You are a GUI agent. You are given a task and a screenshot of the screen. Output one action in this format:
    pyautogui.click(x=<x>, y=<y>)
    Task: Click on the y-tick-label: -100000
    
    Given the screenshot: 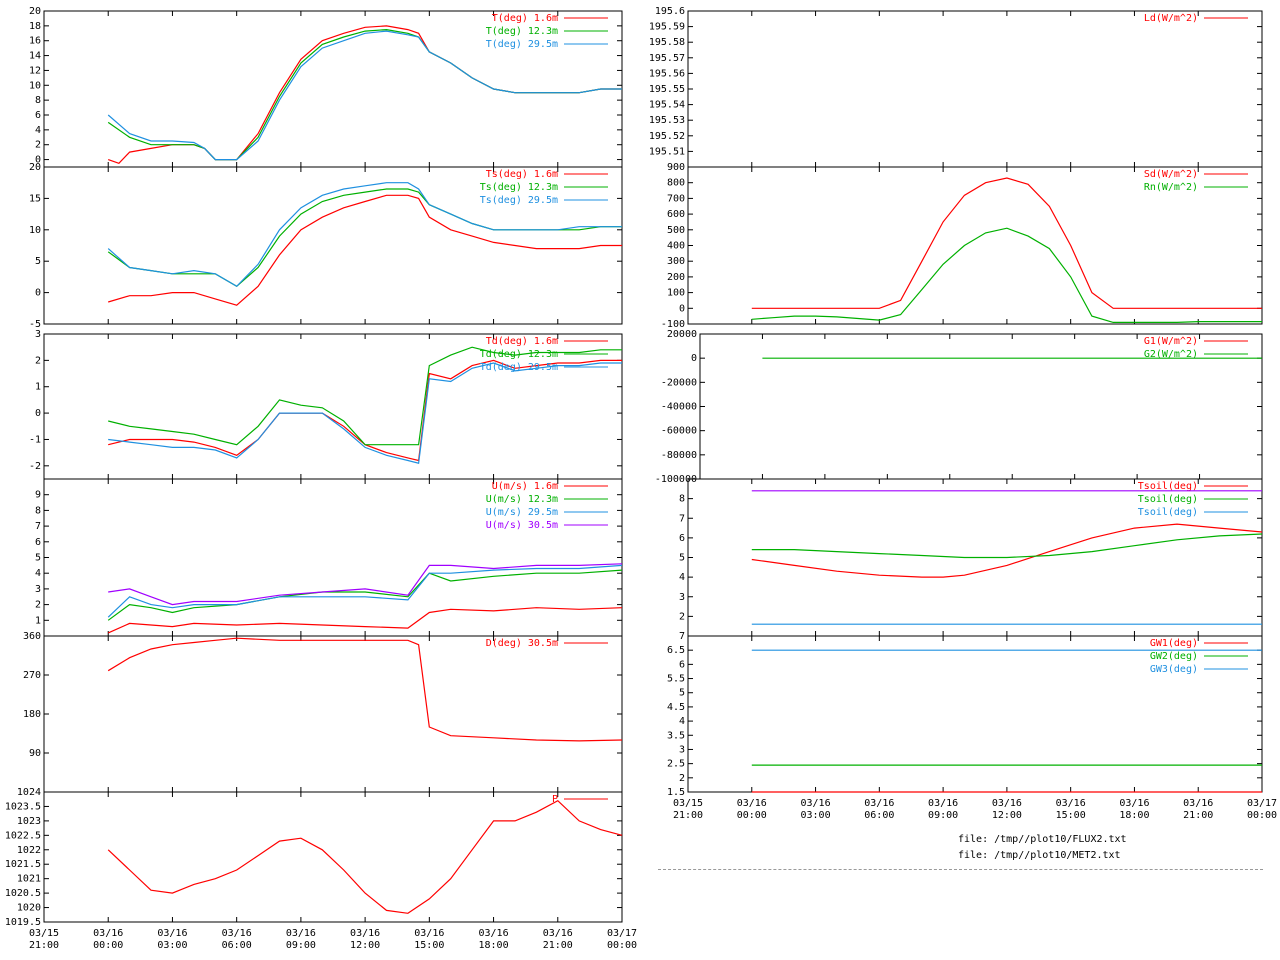 What is the action you would take?
    pyautogui.click(x=676, y=479)
    